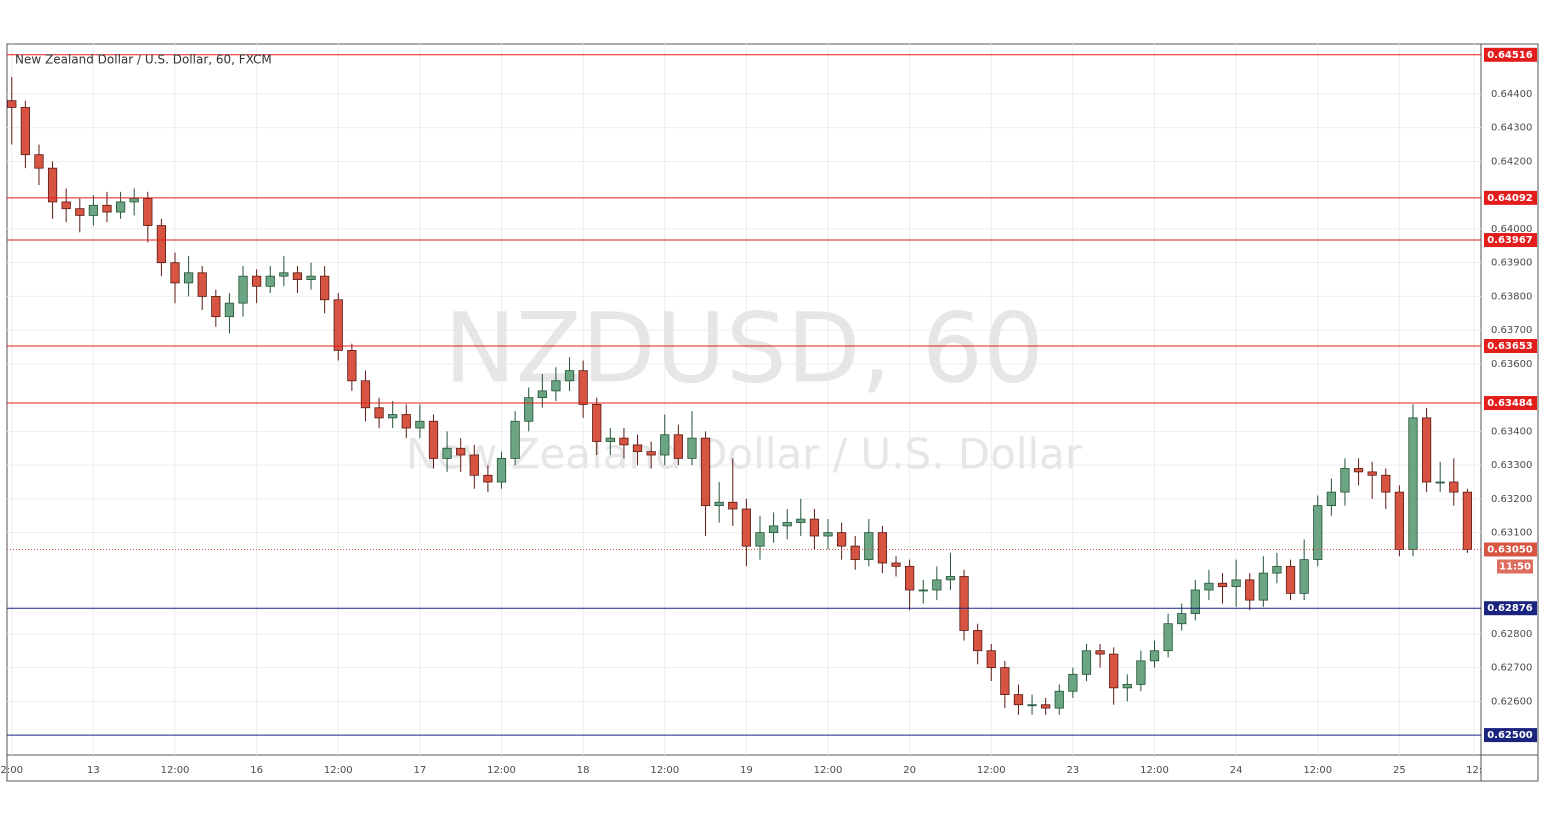 This screenshot has height=819, width=1545. I want to click on x-tick-label: 16, so click(256, 770).